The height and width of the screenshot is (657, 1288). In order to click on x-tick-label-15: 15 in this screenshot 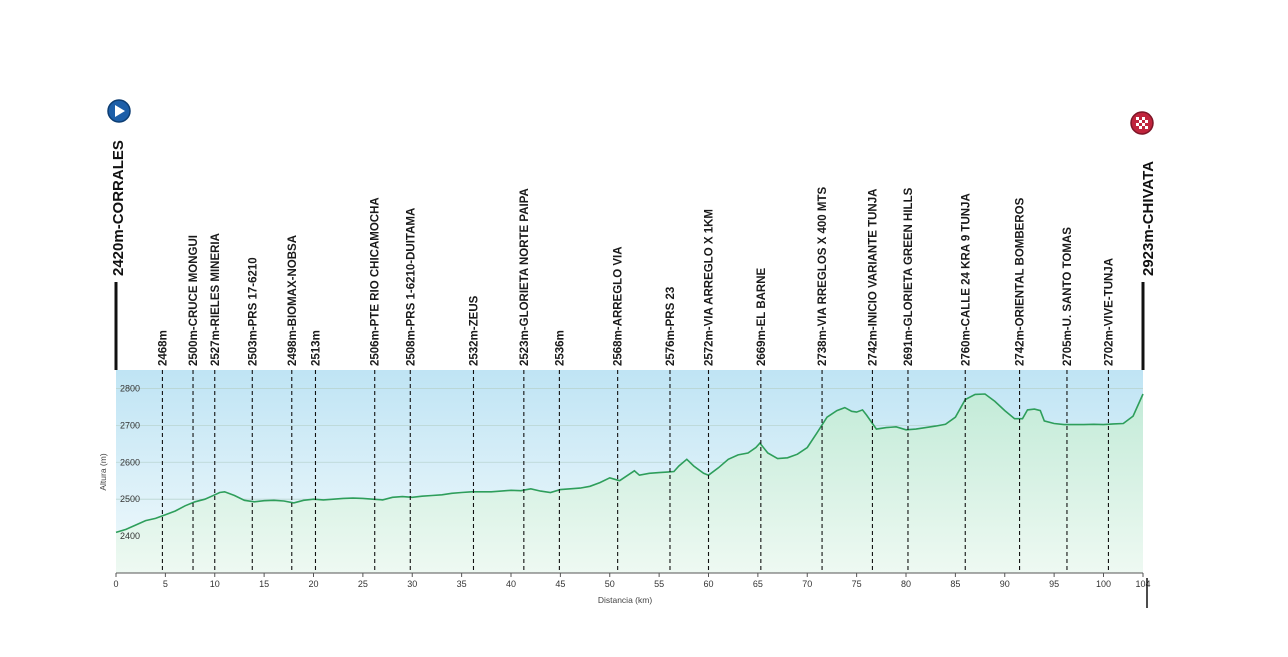, I will do `click(264, 584)`.